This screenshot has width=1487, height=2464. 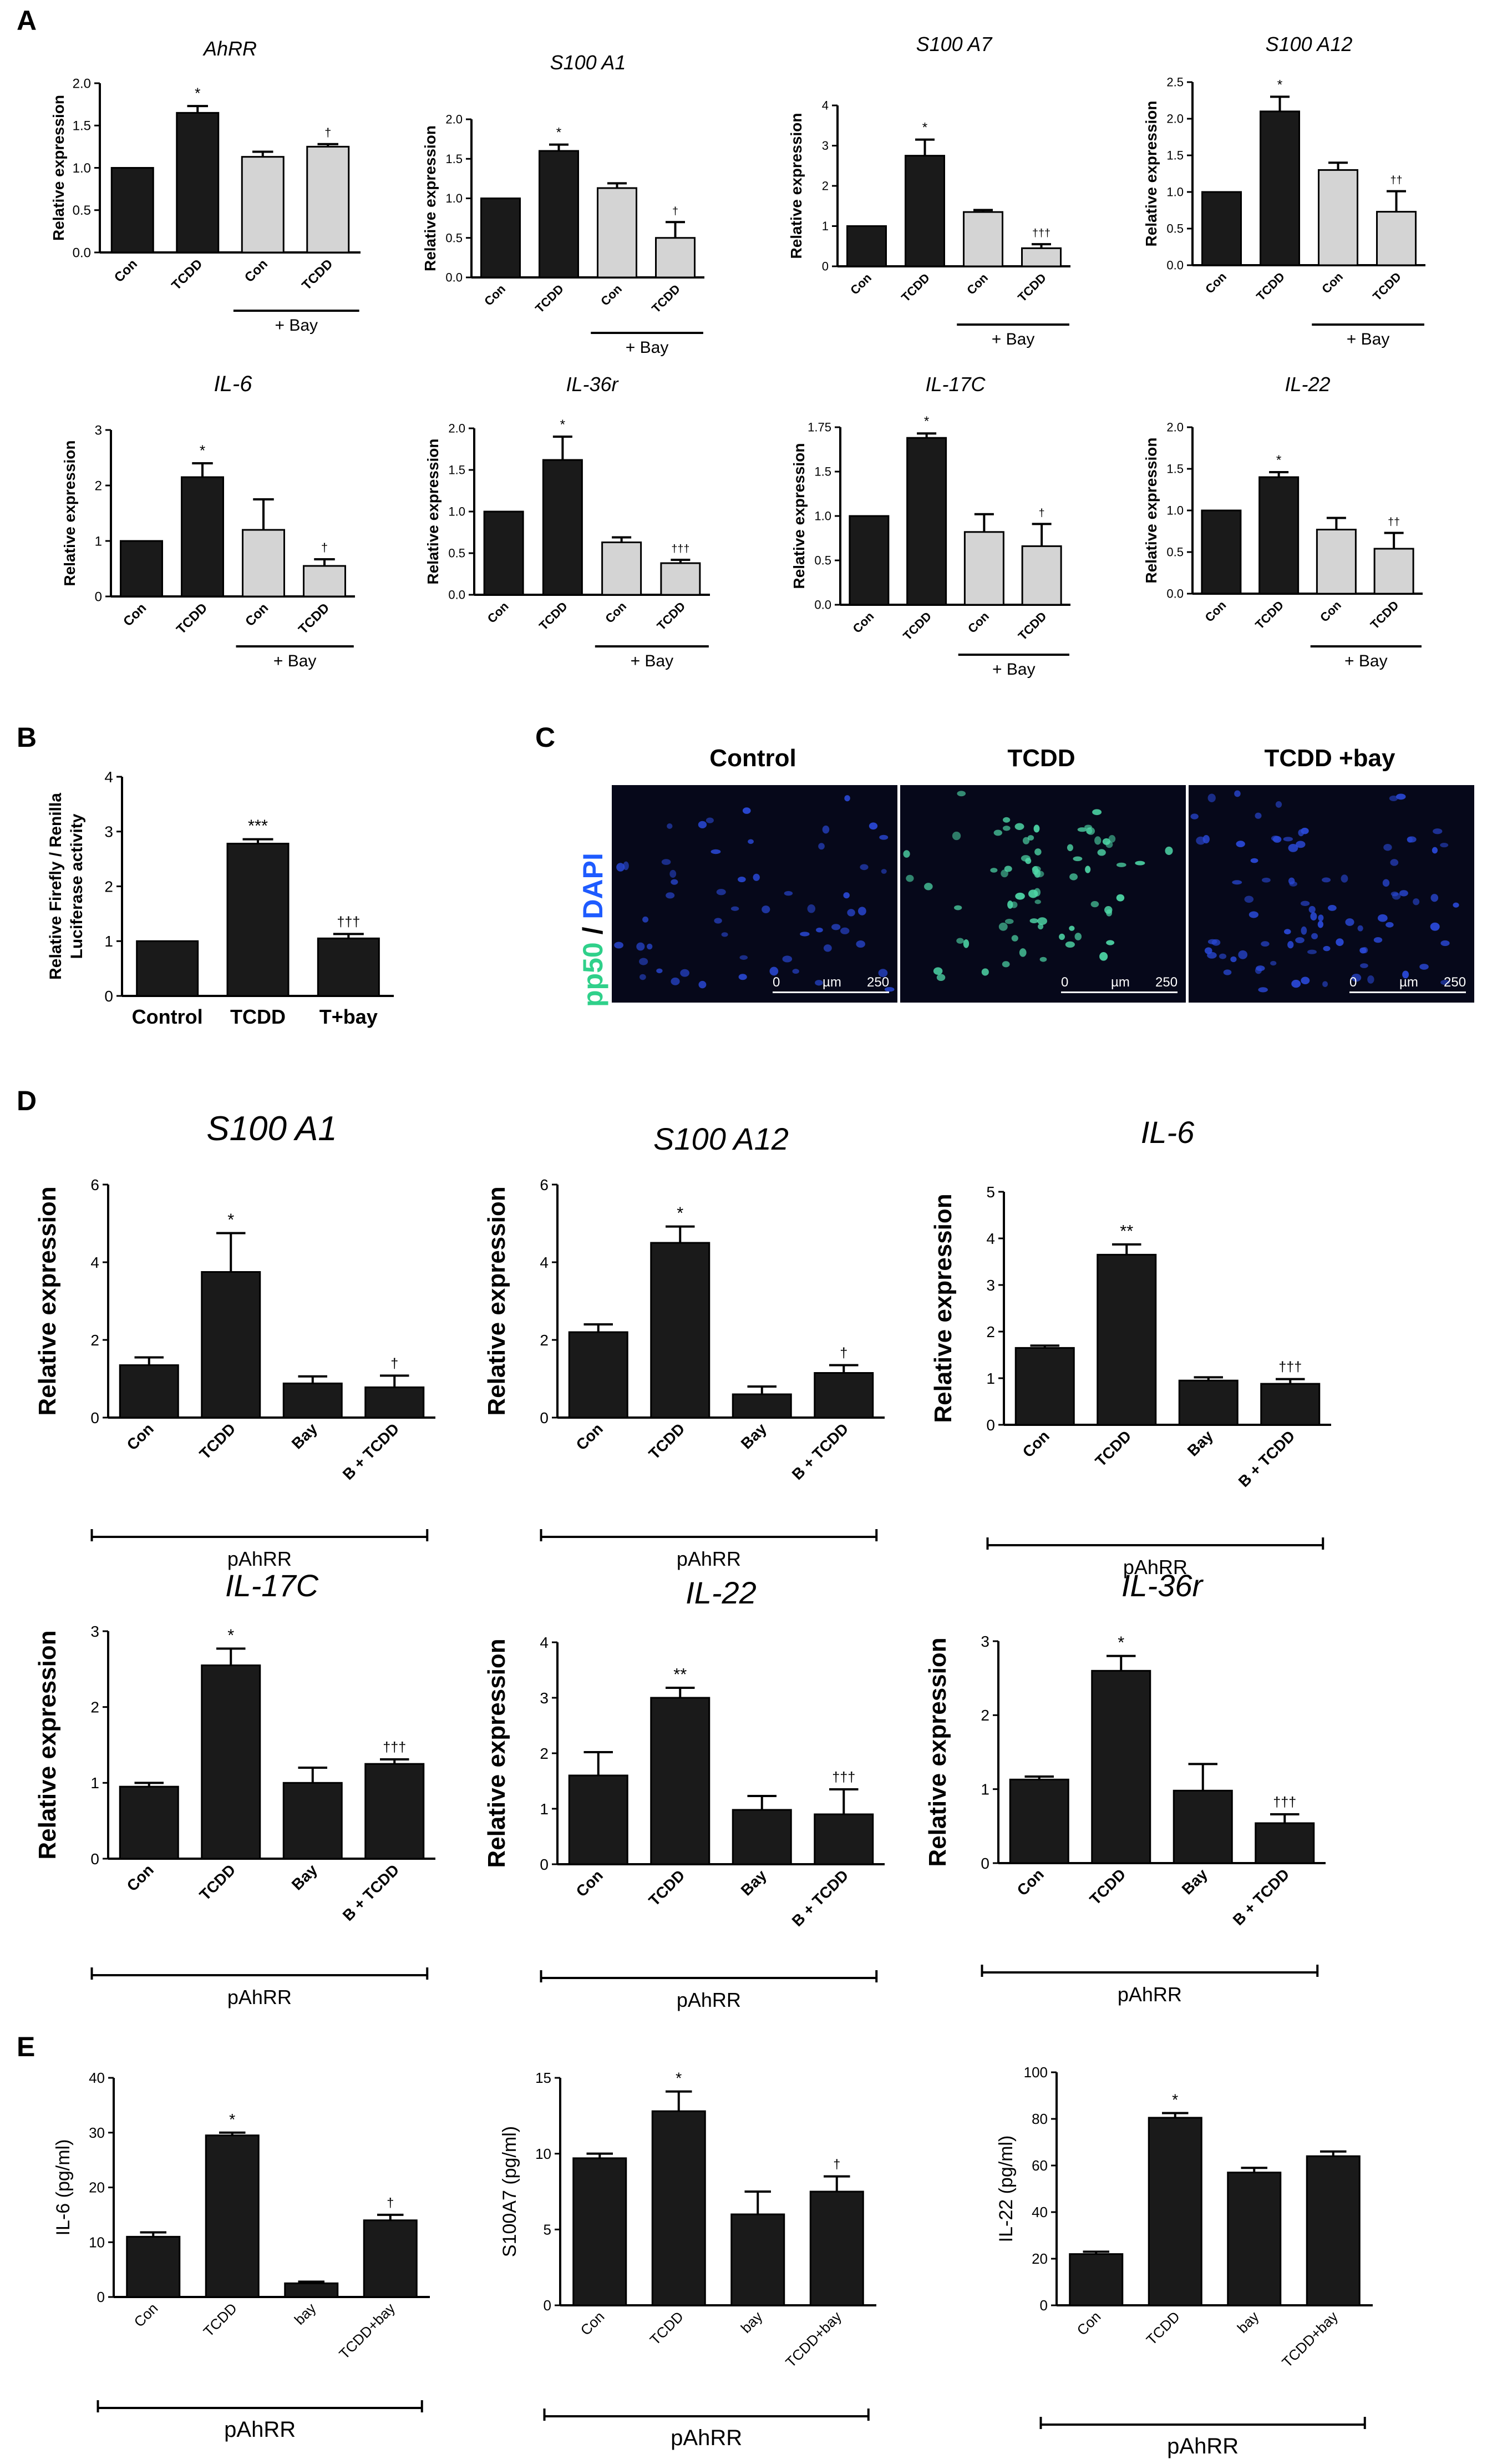 I want to click on significance-mark: *, so click(x=679, y=2079).